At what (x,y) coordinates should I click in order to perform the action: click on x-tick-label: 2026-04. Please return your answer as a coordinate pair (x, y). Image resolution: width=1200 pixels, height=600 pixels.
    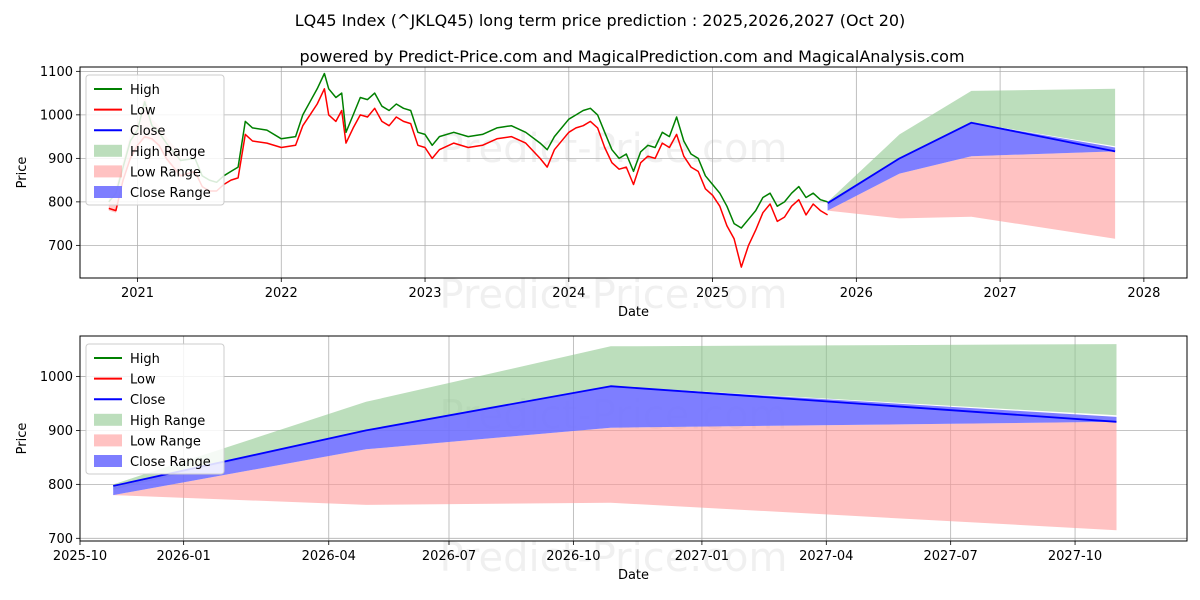
    Looking at the image, I should click on (329, 556).